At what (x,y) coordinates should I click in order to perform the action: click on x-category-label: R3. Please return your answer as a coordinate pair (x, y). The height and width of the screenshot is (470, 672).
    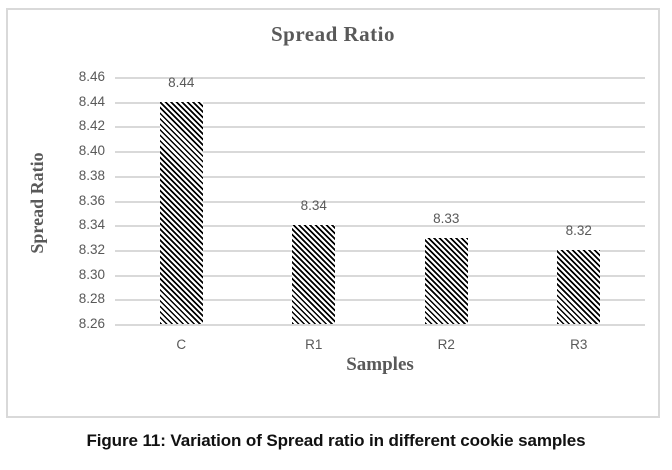
    Looking at the image, I should click on (579, 344).